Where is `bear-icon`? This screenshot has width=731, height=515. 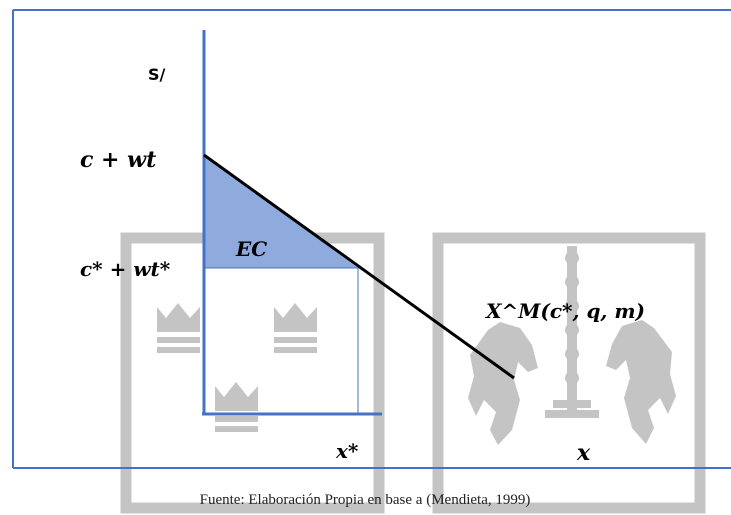 bear-icon is located at coordinates (572, 382).